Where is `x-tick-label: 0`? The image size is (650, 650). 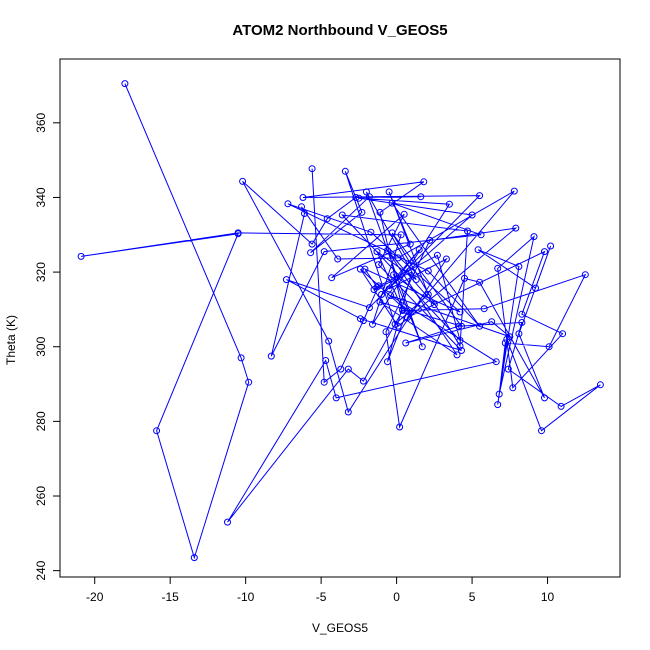 x-tick-label: 0 is located at coordinates (396, 597).